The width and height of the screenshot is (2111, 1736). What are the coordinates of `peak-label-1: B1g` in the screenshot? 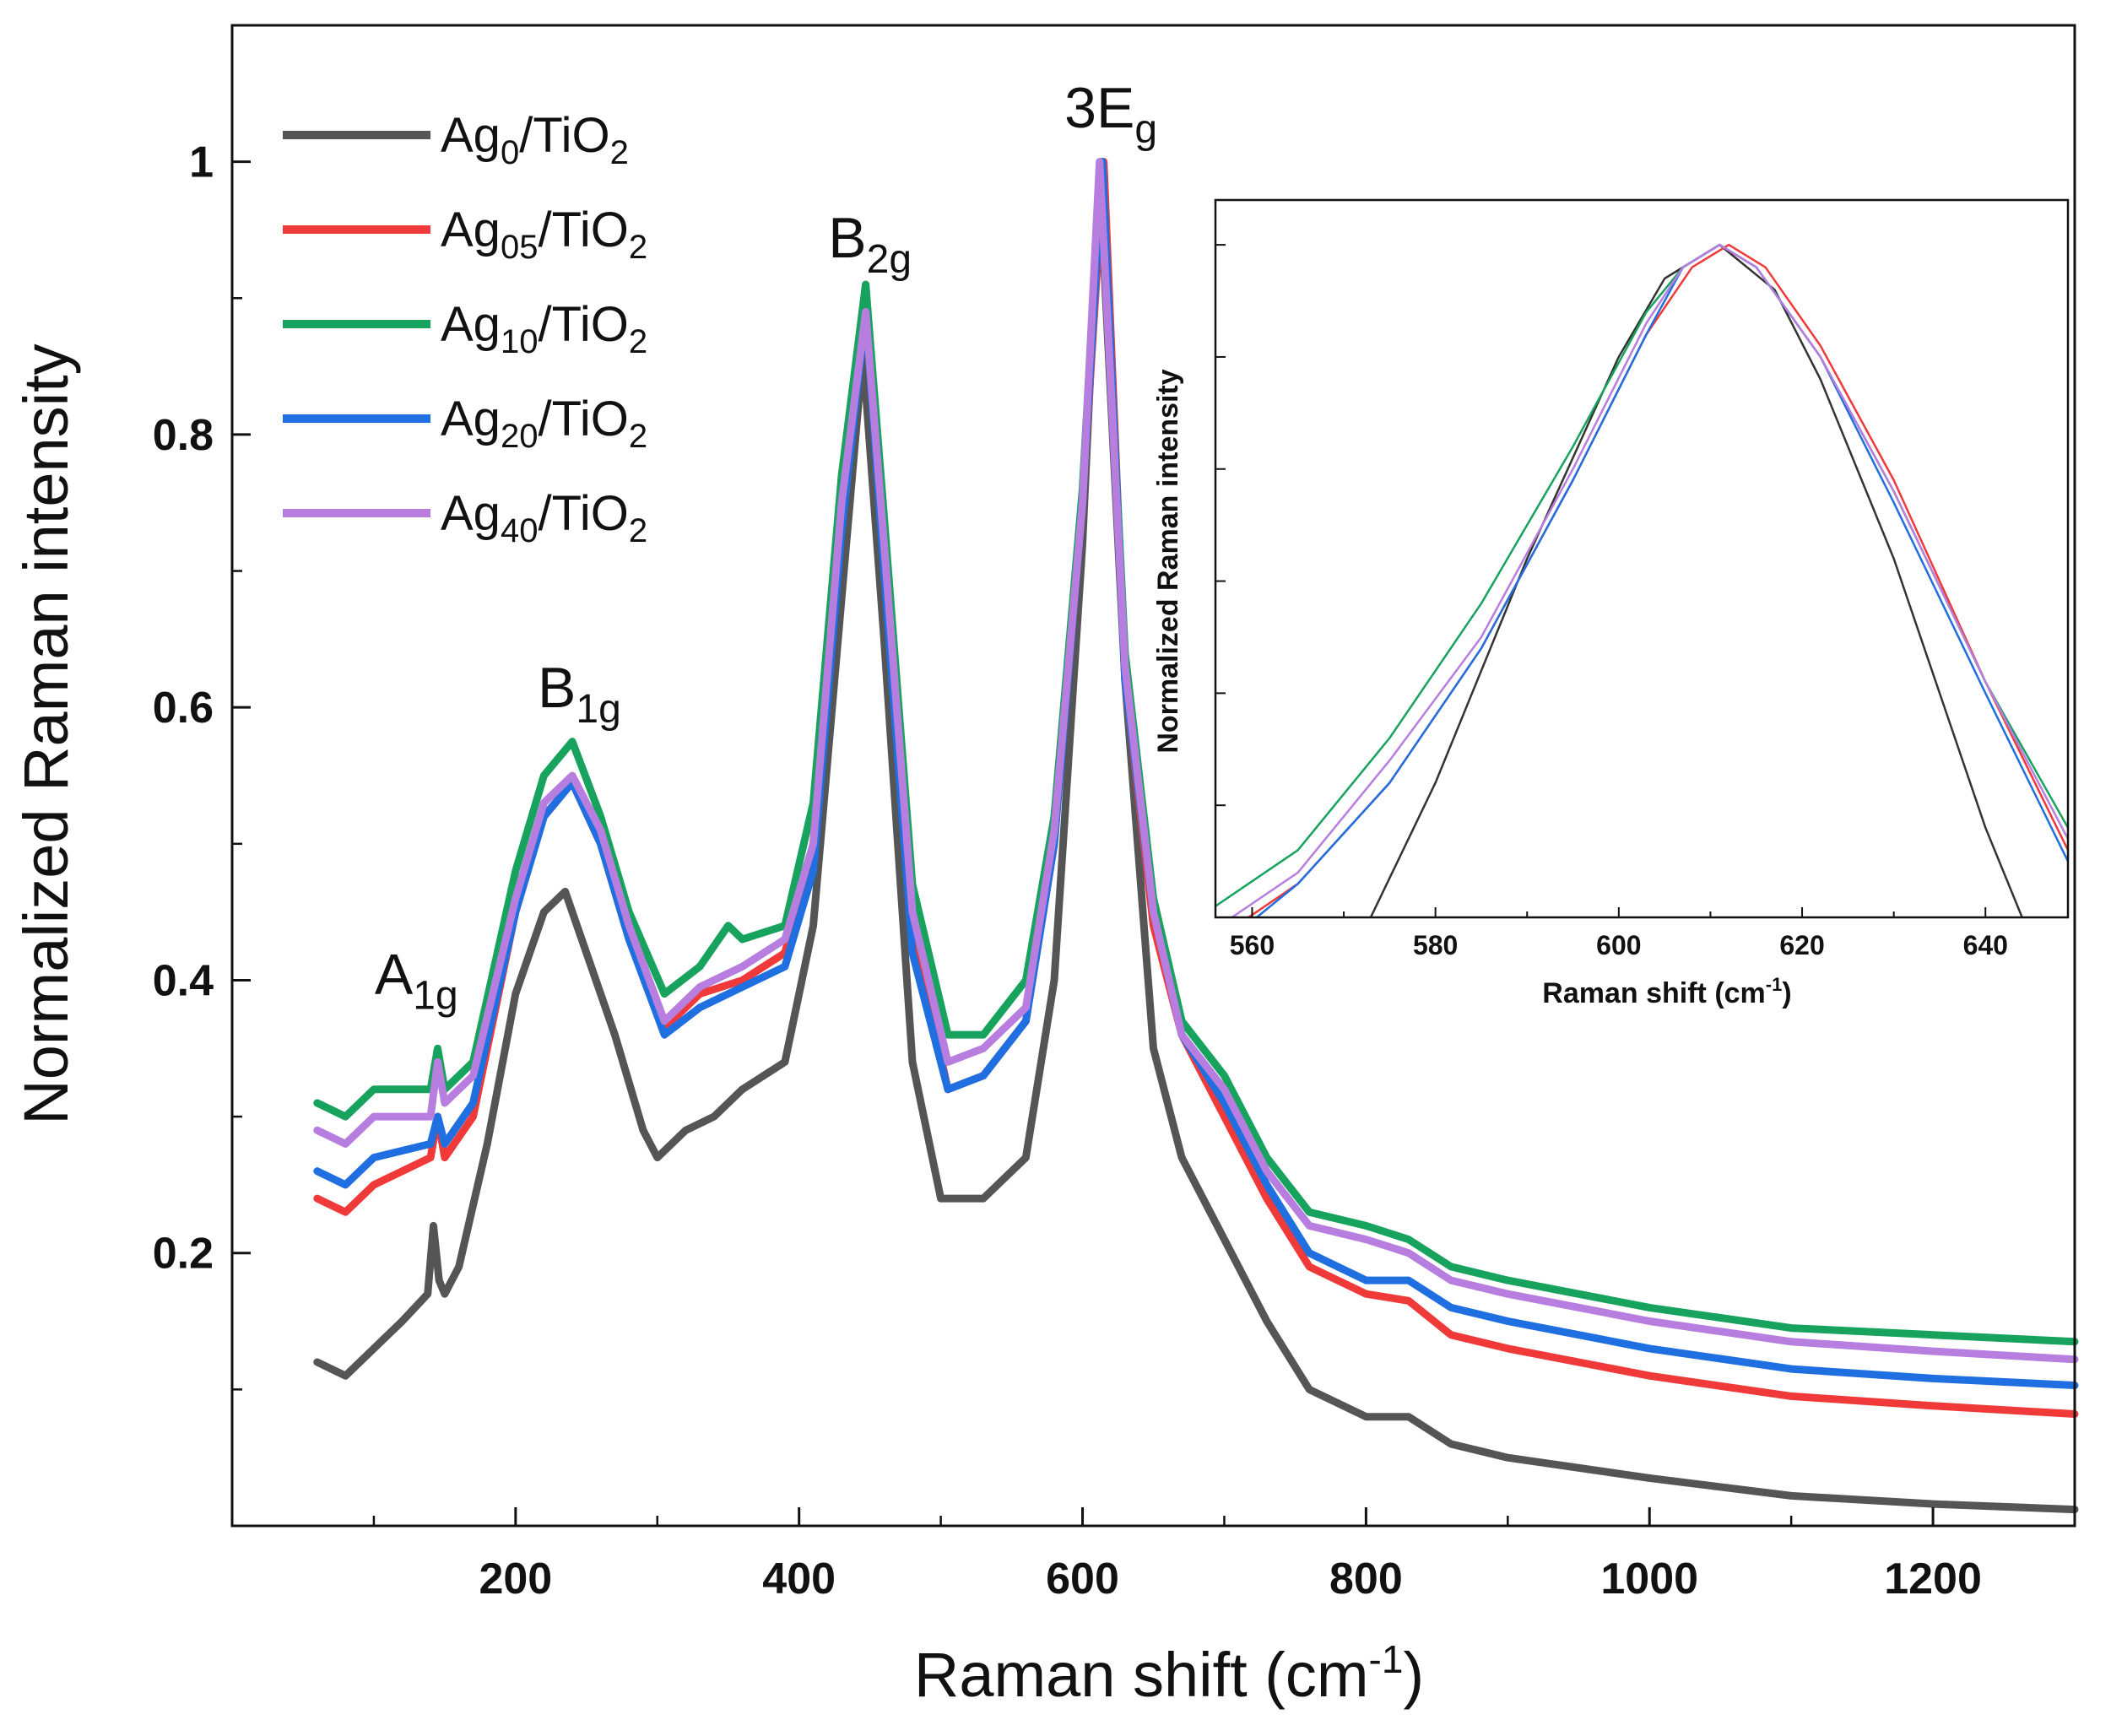 It's located at (579, 694).